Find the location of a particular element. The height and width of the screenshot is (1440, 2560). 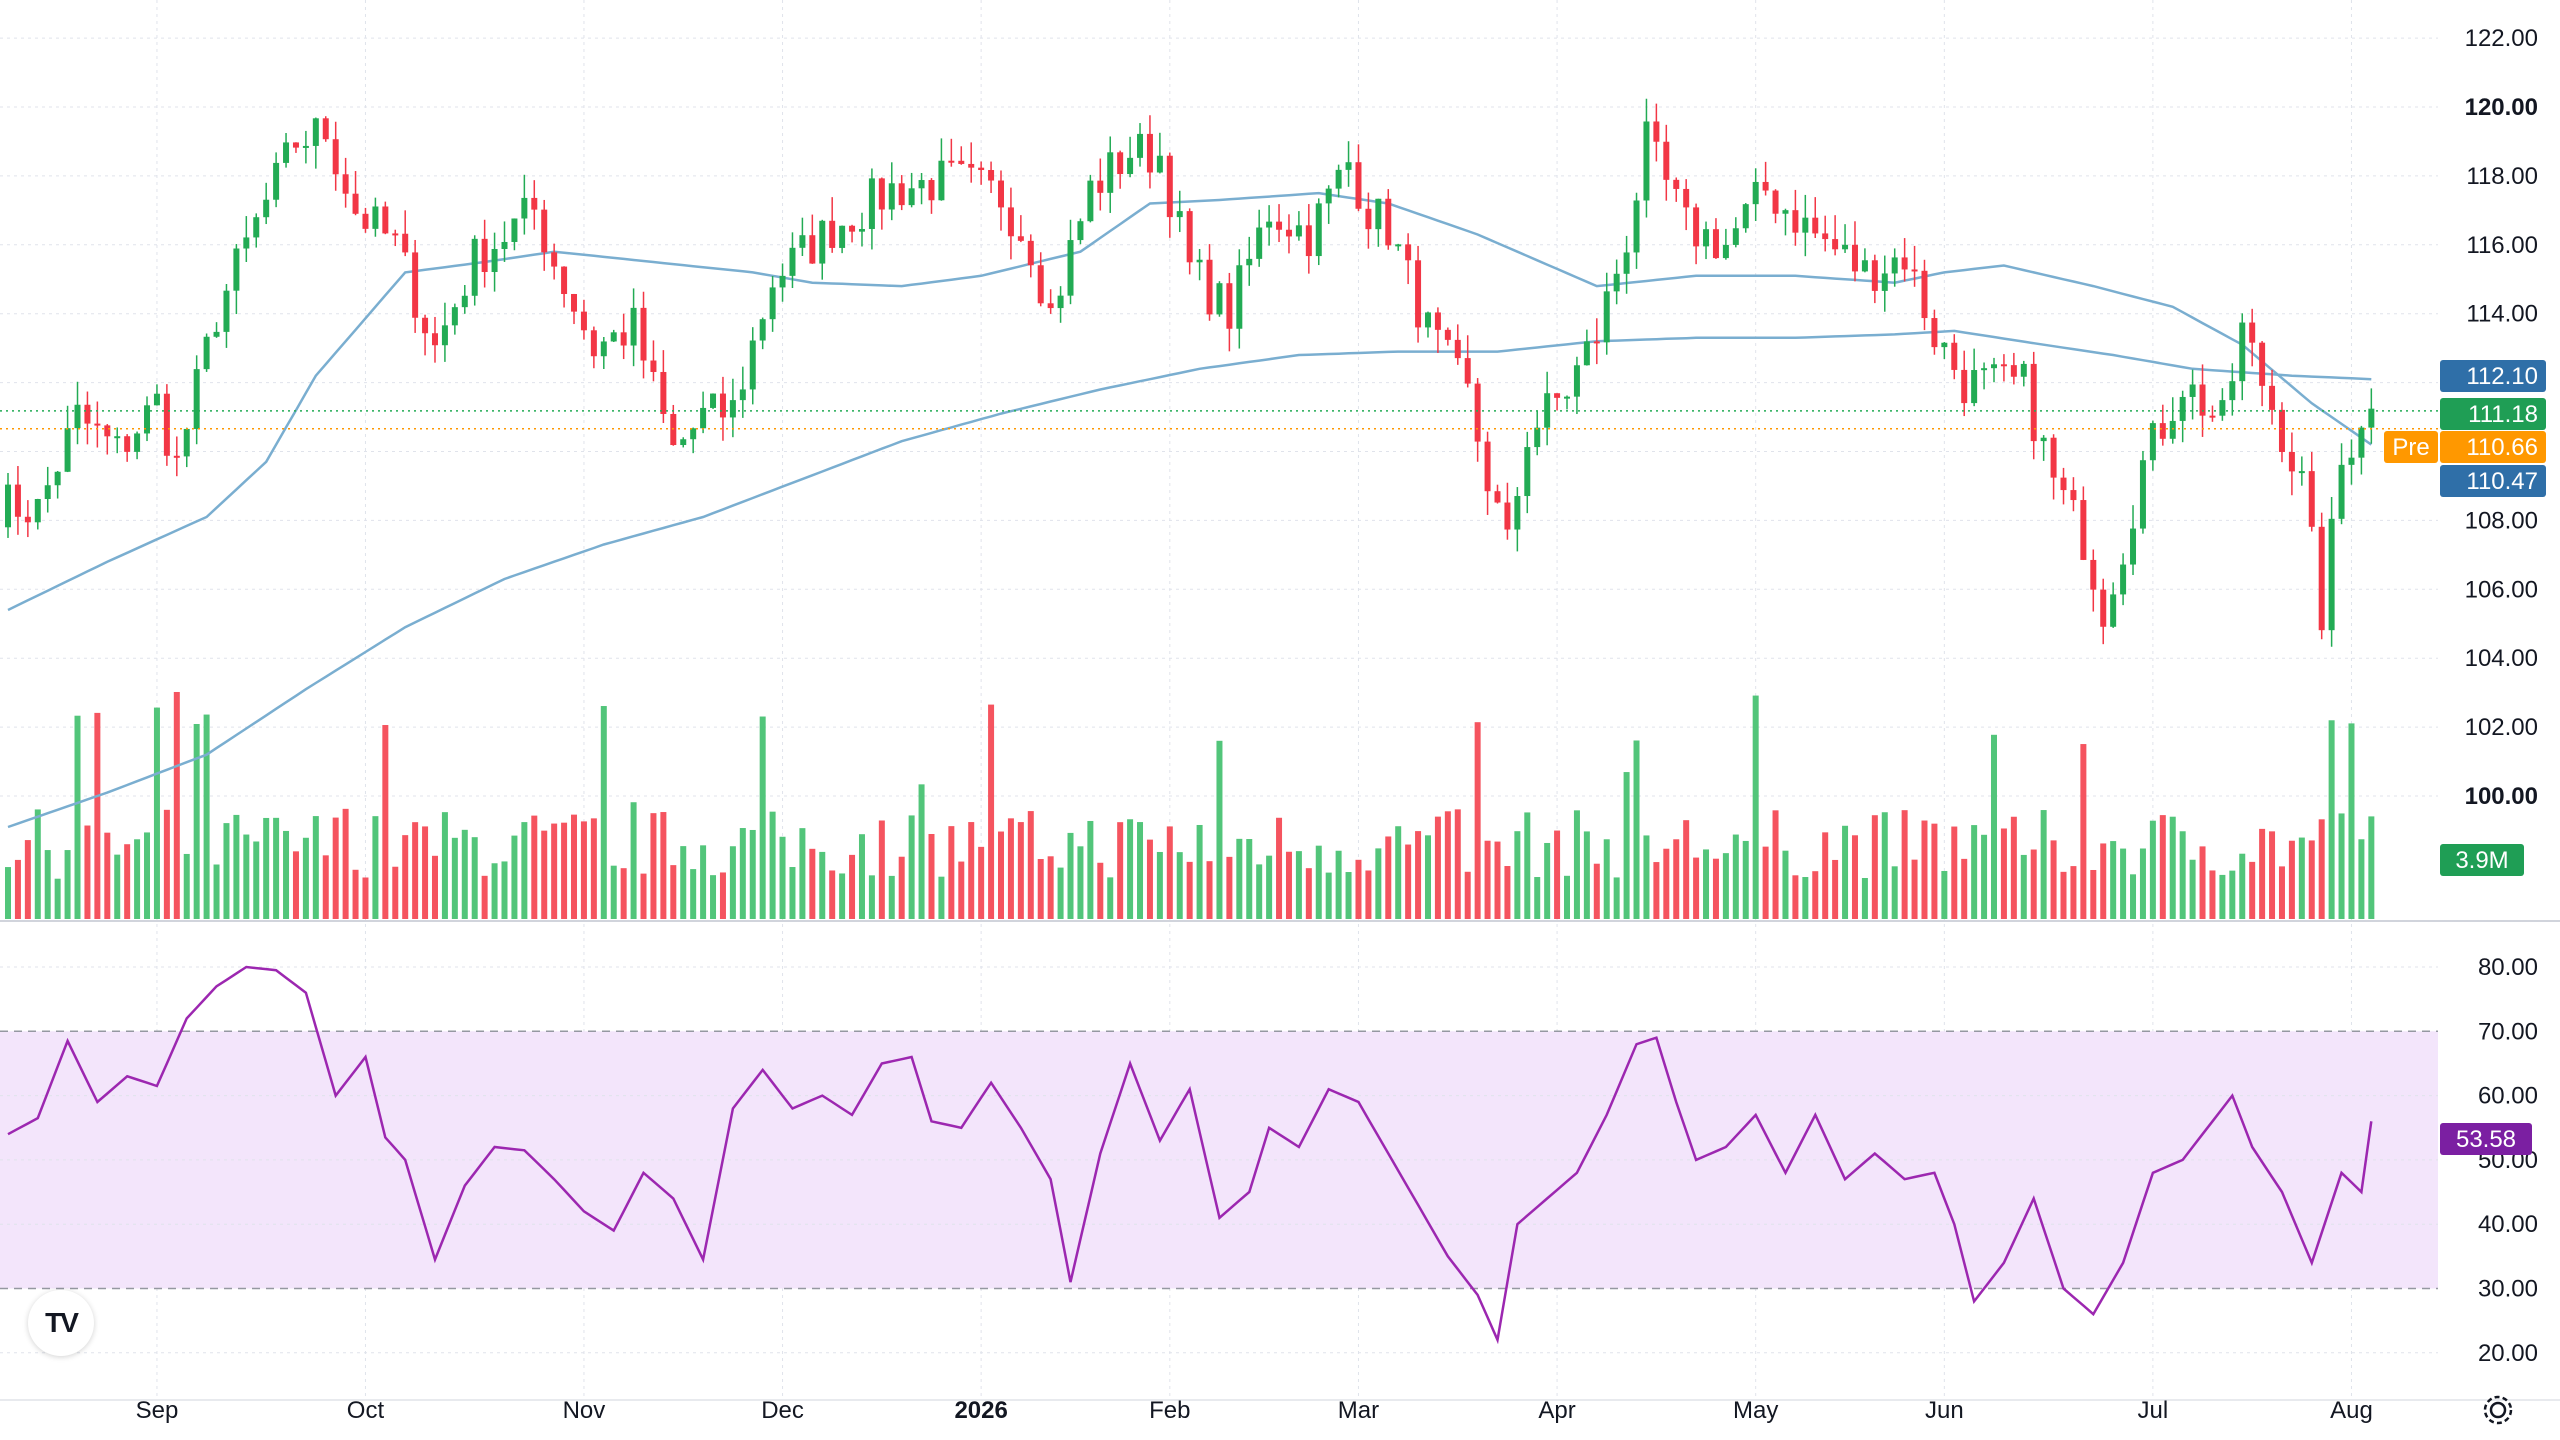

tradingview-logo: TV is located at coordinates (61, 1323).